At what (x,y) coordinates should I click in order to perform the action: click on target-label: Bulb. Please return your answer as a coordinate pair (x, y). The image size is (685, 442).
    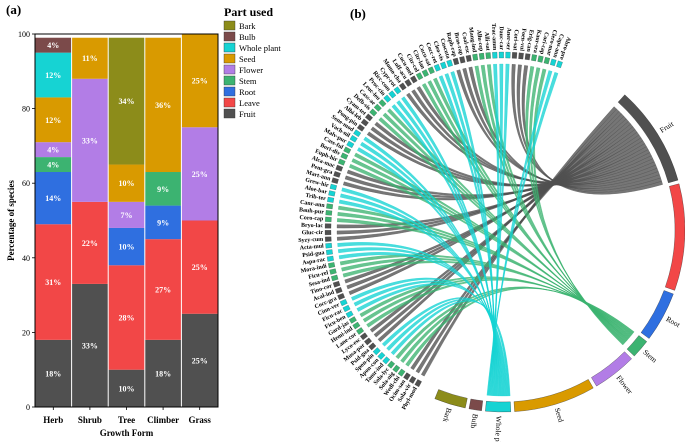
    Looking at the image, I should click on (474, 421).